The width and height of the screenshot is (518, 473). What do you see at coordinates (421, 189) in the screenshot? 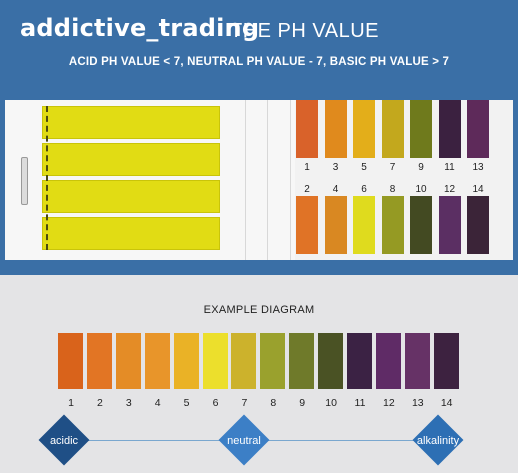
I see `chip-label: 10` at bounding box center [421, 189].